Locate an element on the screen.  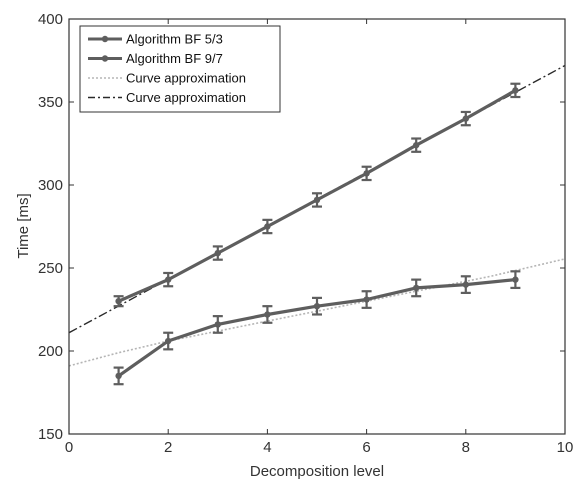
y-tick-label: 250 is located at coordinates (50, 268).